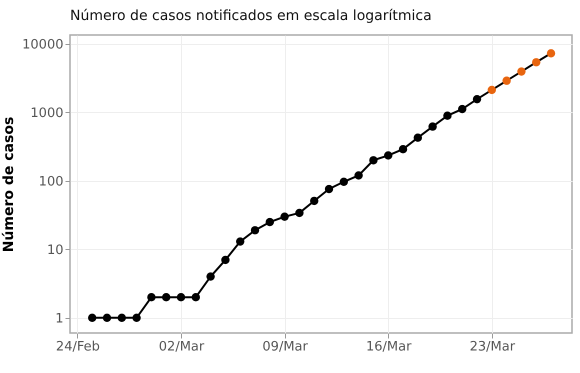 This screenshot has height=373, width=580. Describe the element at coordinates (51, 182) in the screenshot. I see `y-tick-label: 100` at that location.